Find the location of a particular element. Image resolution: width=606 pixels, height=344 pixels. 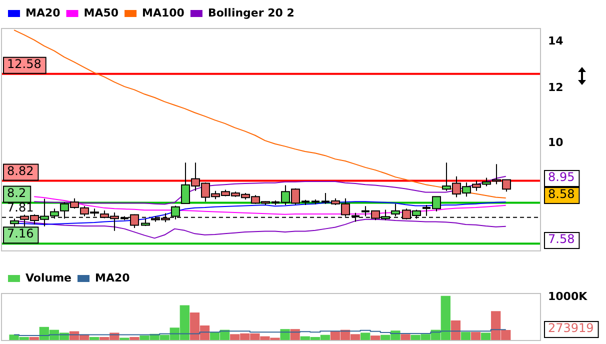

text: 7.58 is located at coordinates (561, 239).